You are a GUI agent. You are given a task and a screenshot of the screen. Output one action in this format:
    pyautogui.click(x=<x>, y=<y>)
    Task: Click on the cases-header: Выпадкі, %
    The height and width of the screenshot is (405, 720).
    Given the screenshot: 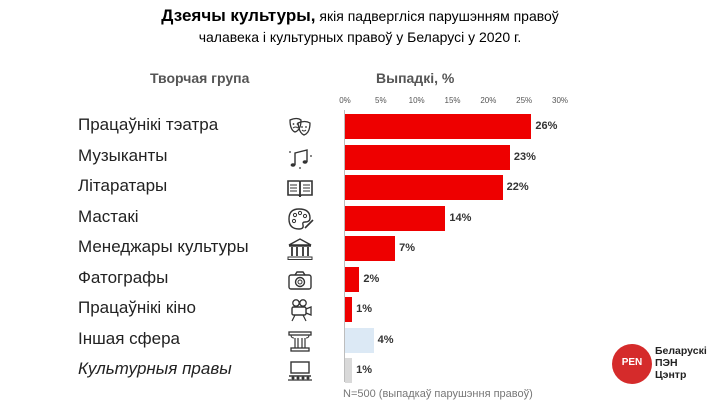 What is the action you would take?
    pyautogui.click(x=415, y=78)
    